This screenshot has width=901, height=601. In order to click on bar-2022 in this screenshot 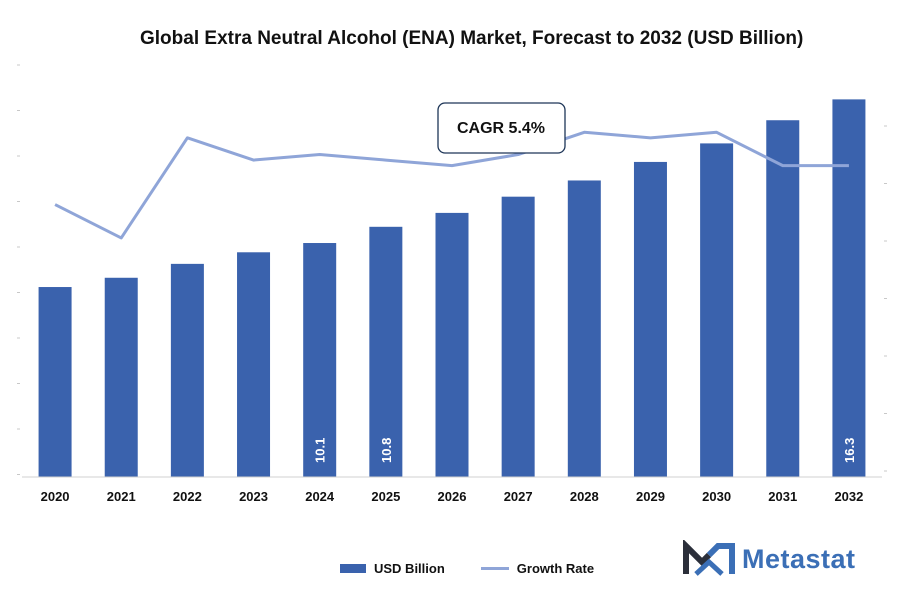, I will do `click(187, 370)`.